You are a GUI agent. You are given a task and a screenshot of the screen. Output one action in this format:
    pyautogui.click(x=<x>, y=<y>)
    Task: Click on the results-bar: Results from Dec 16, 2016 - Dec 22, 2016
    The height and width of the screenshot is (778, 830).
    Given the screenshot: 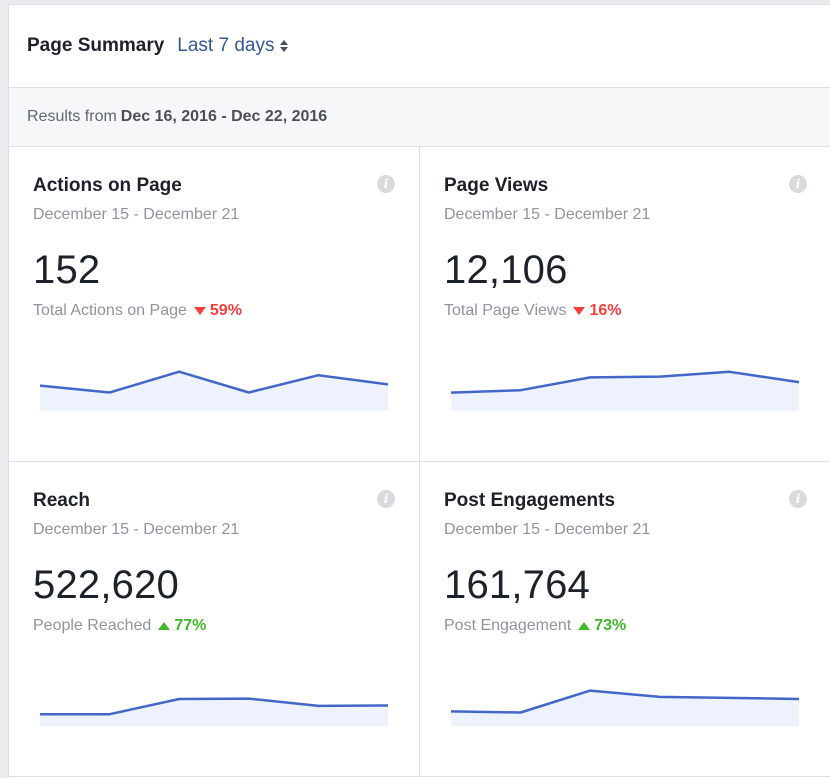 What is the action you would take?
    pyautogui.click(x=419, y=117)
    